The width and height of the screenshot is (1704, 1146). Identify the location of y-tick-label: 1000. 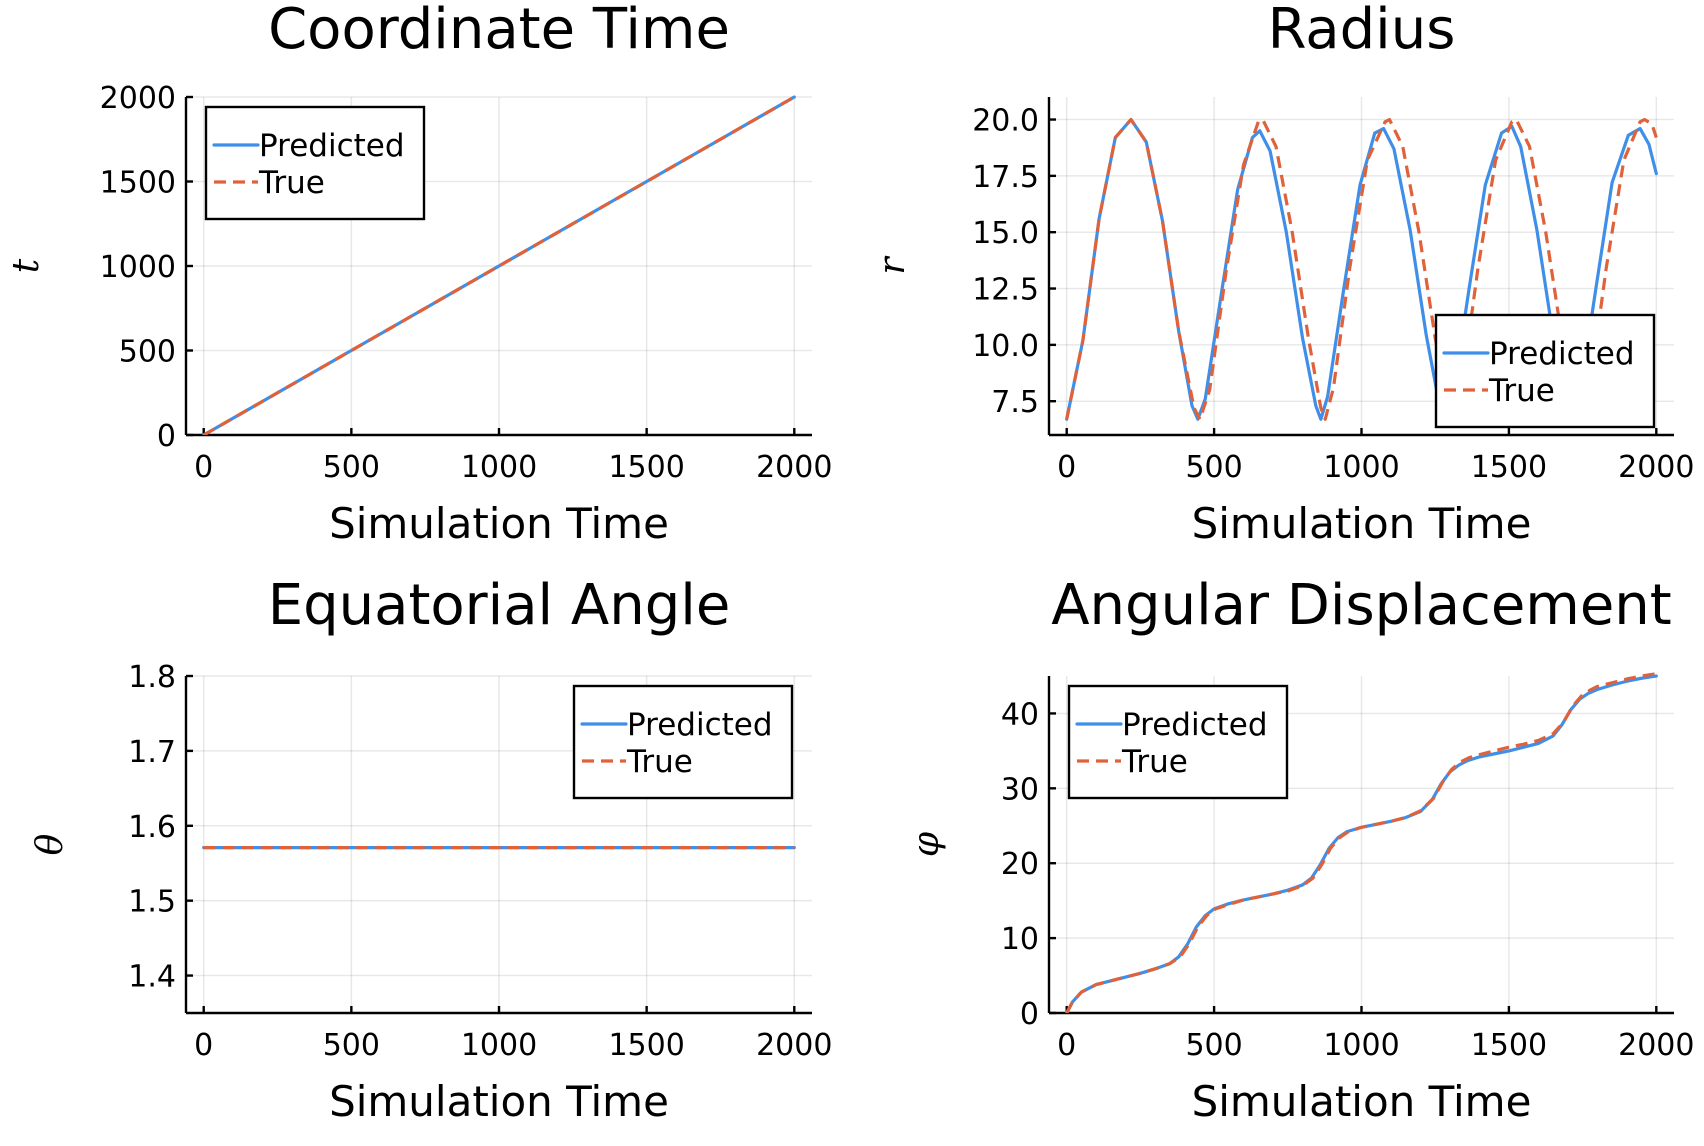
(138, 267).